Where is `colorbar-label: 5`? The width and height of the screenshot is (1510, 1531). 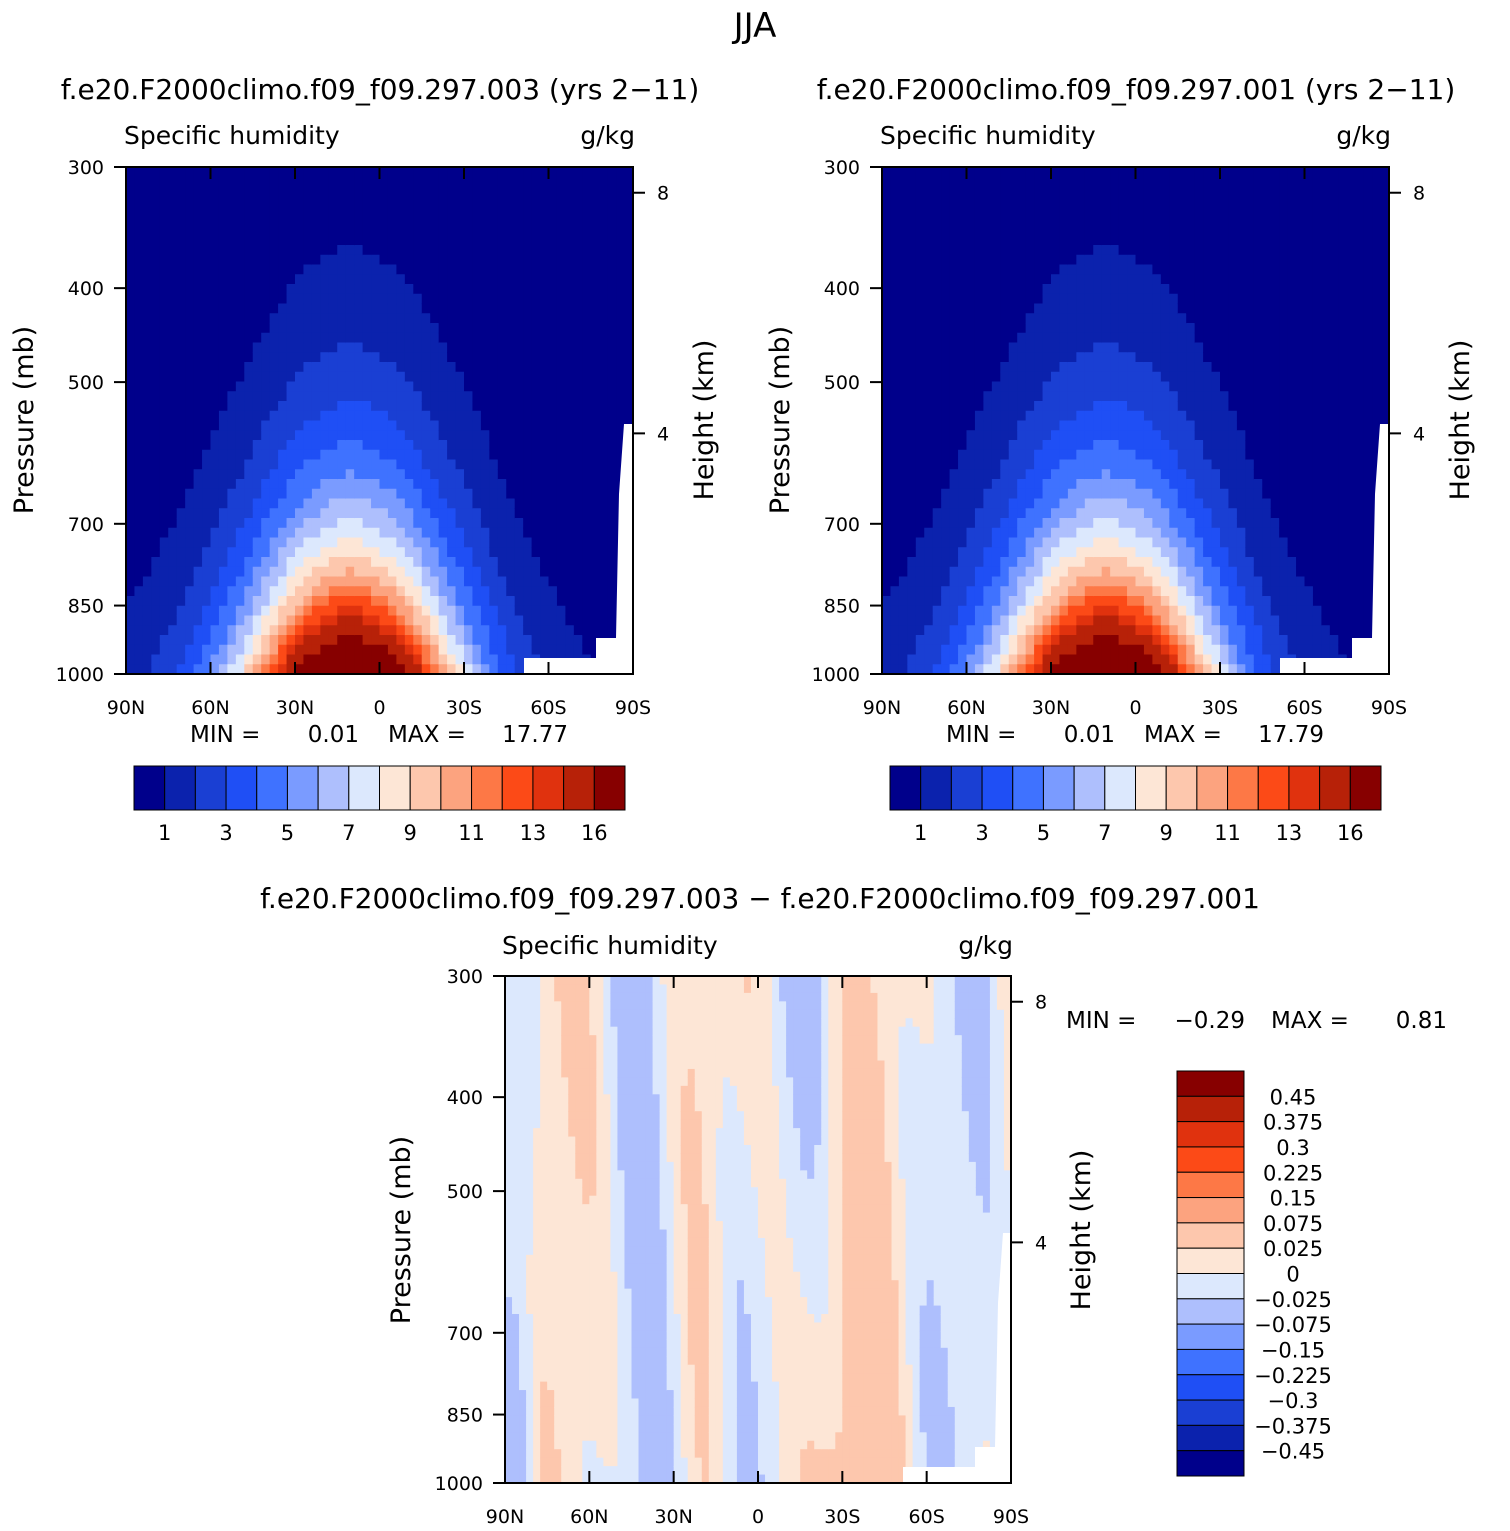
colorbar-label: 5 is located at coordinates (287, 833).